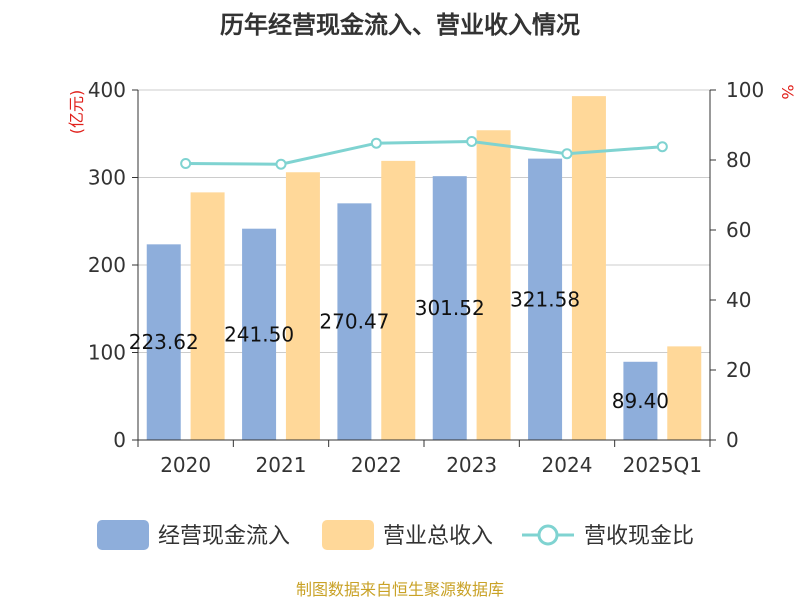  I want to click on legend: 经营现金流入 营业总收入 营收现金比, so click(395, 535).